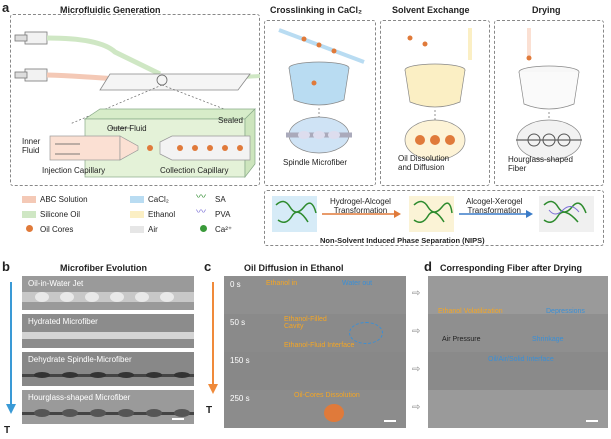 Image resolution: width=611 pixels, height=439 pixels. What do you see at coordinates (6, 266) in the screenshot?
I see `panel-b-letter: b` at bounding box center [6, 266].